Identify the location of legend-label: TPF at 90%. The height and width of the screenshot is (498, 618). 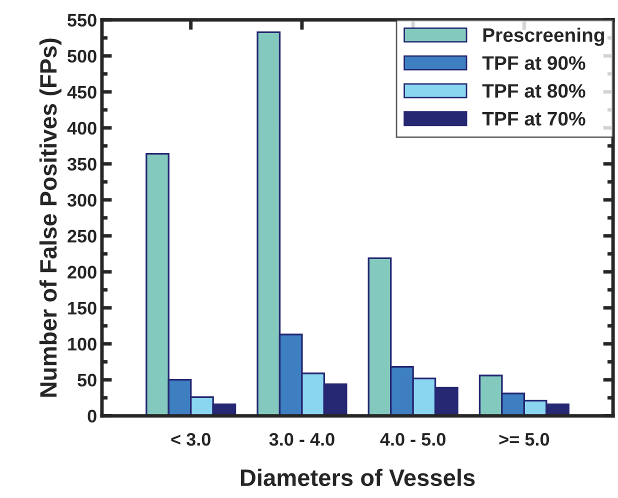
(534, 63).